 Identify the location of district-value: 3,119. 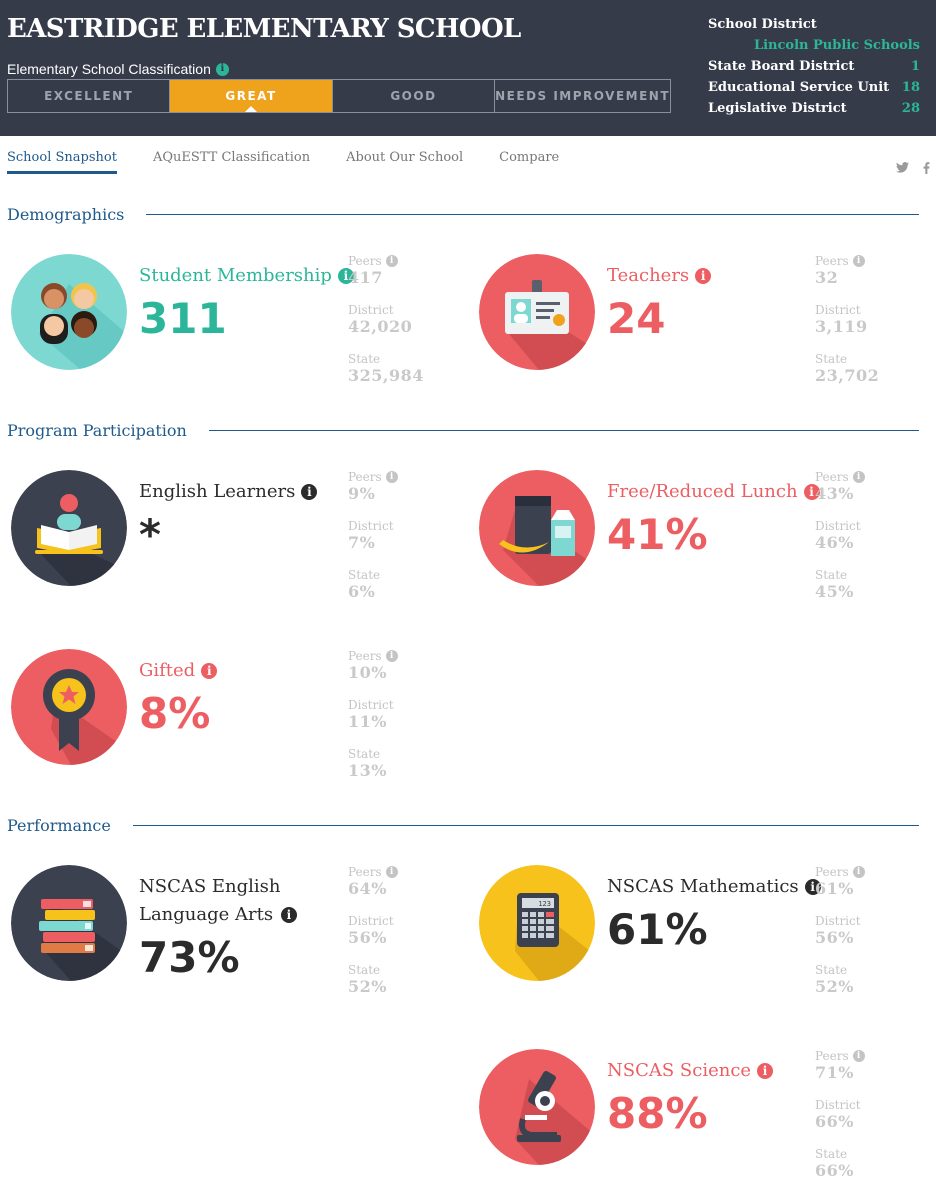
(841, 326).